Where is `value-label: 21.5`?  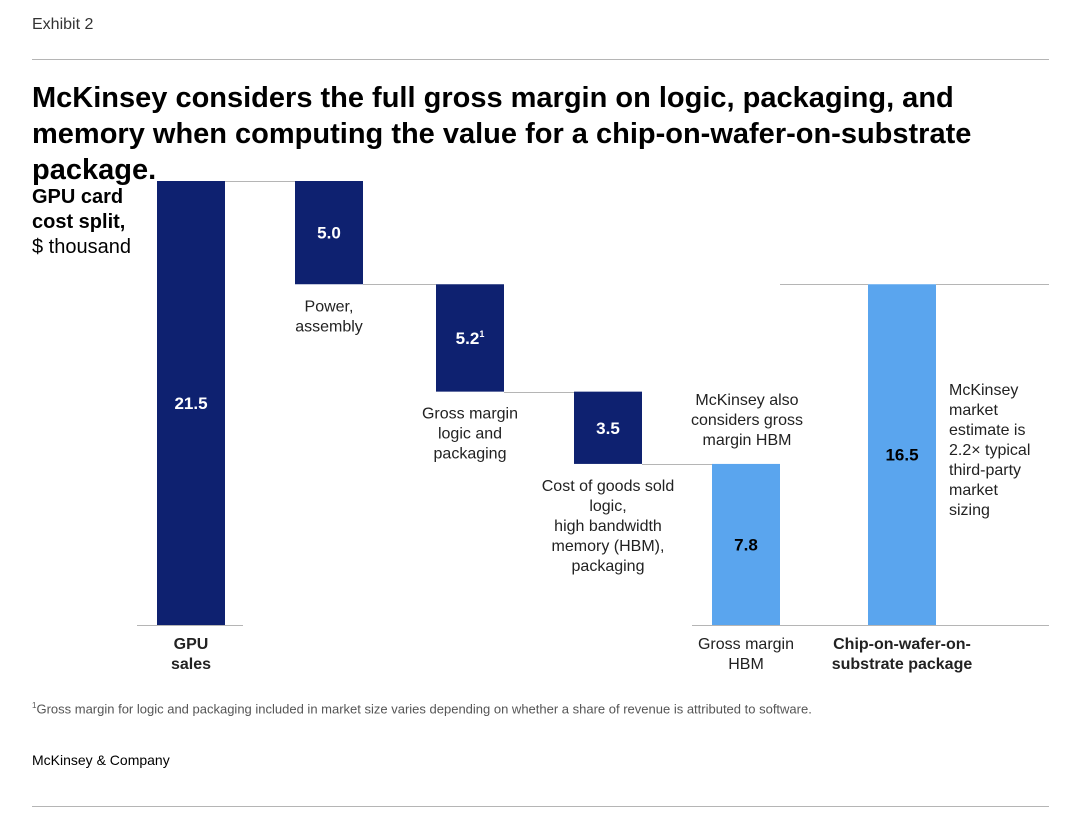 value-label: 21.5 is located at coordinates (190, 403).